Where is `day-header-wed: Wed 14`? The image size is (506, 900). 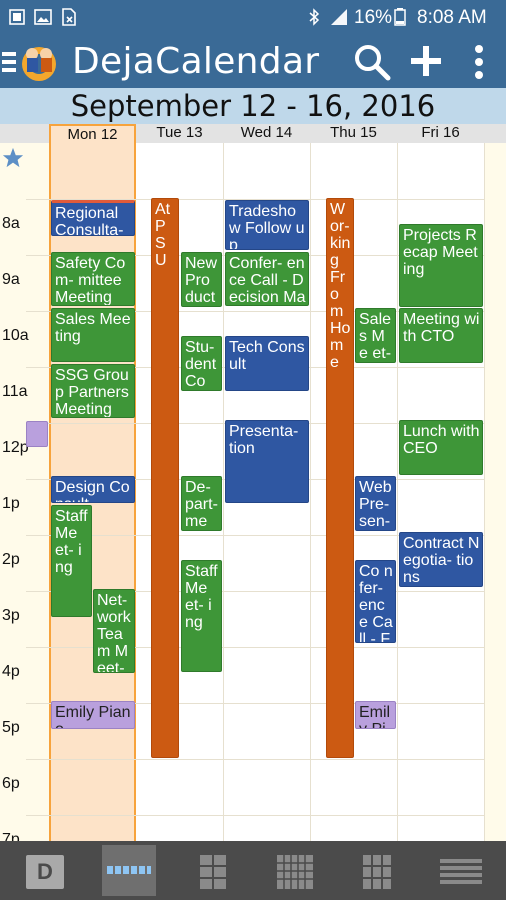
day-header-wed: Wed 14 is located at coordinates (266, 132).